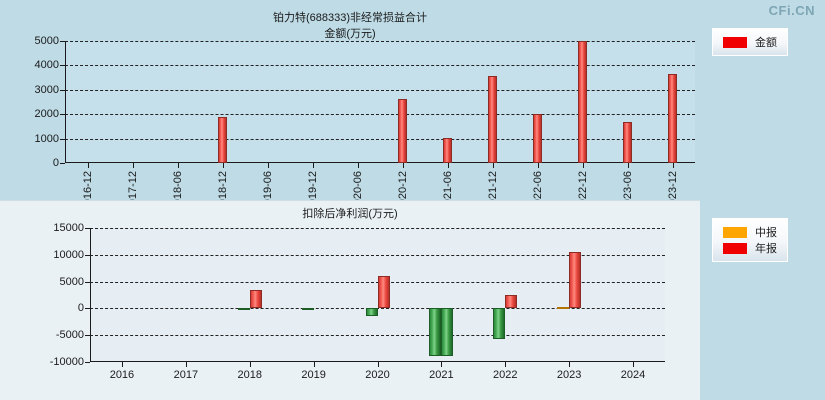 This screenshot has width=825, height=400. What do you see at coordinates (350, 200) in the screenshot?
I see `panel-divider` at bounding box center [350, 200].